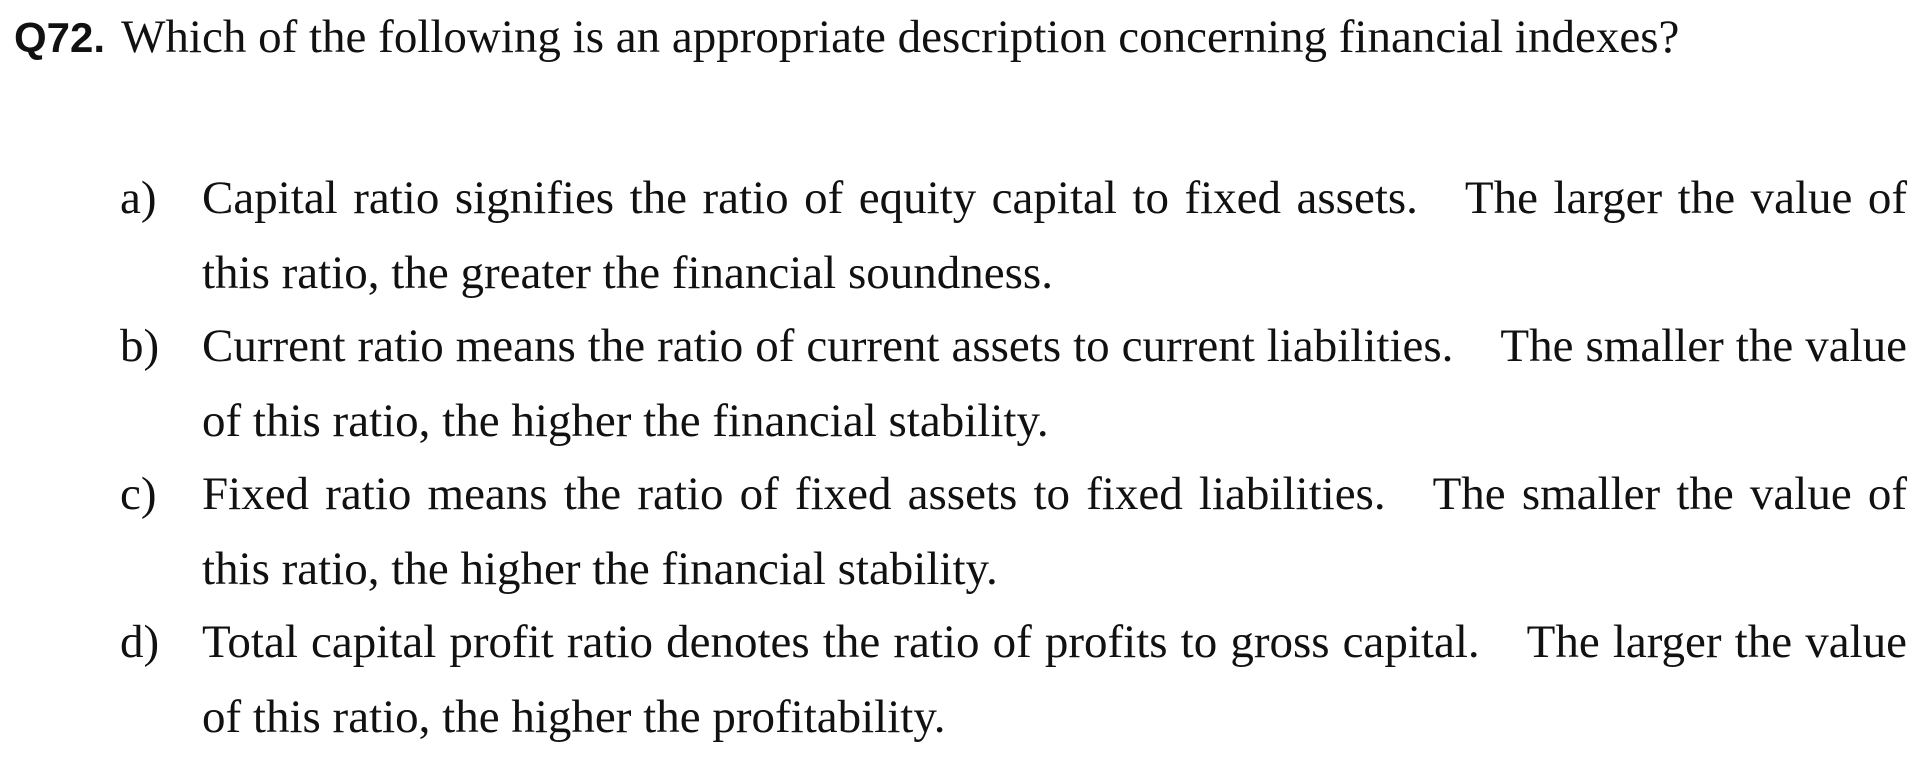  Describe the element at coordinates (138, 494) in the screenshot. I see `option-letter: c)` at that location.